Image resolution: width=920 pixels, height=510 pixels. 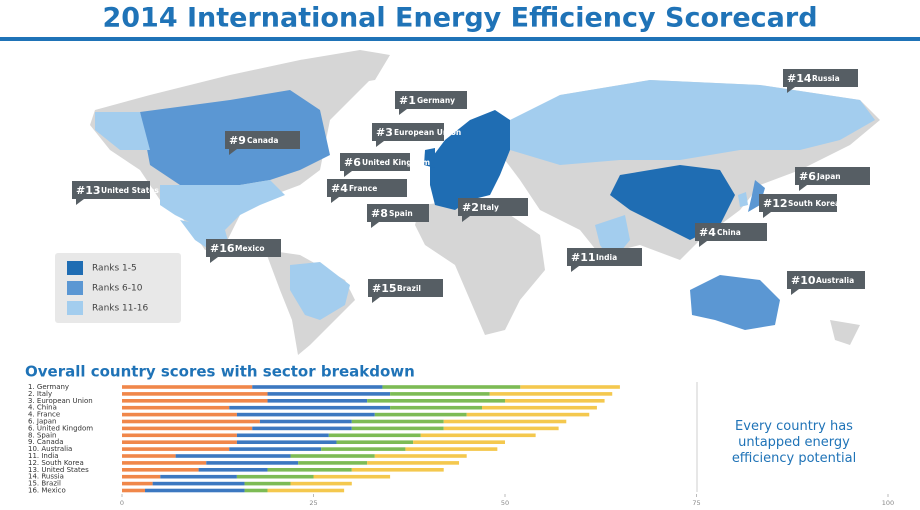 What do you see at coordinates (794, 458) in the screenshot?
I see `annotation-line: efficiency potential` at bounding box center [794, 458].